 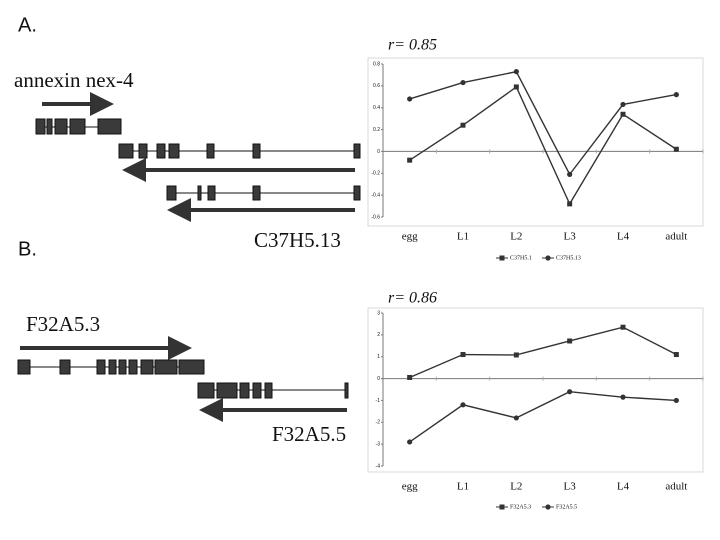 What do you see at coordinates (566, 507) in the screenshot?
I see `legend-label: F32A5.5` at bounding box center [566, 507].